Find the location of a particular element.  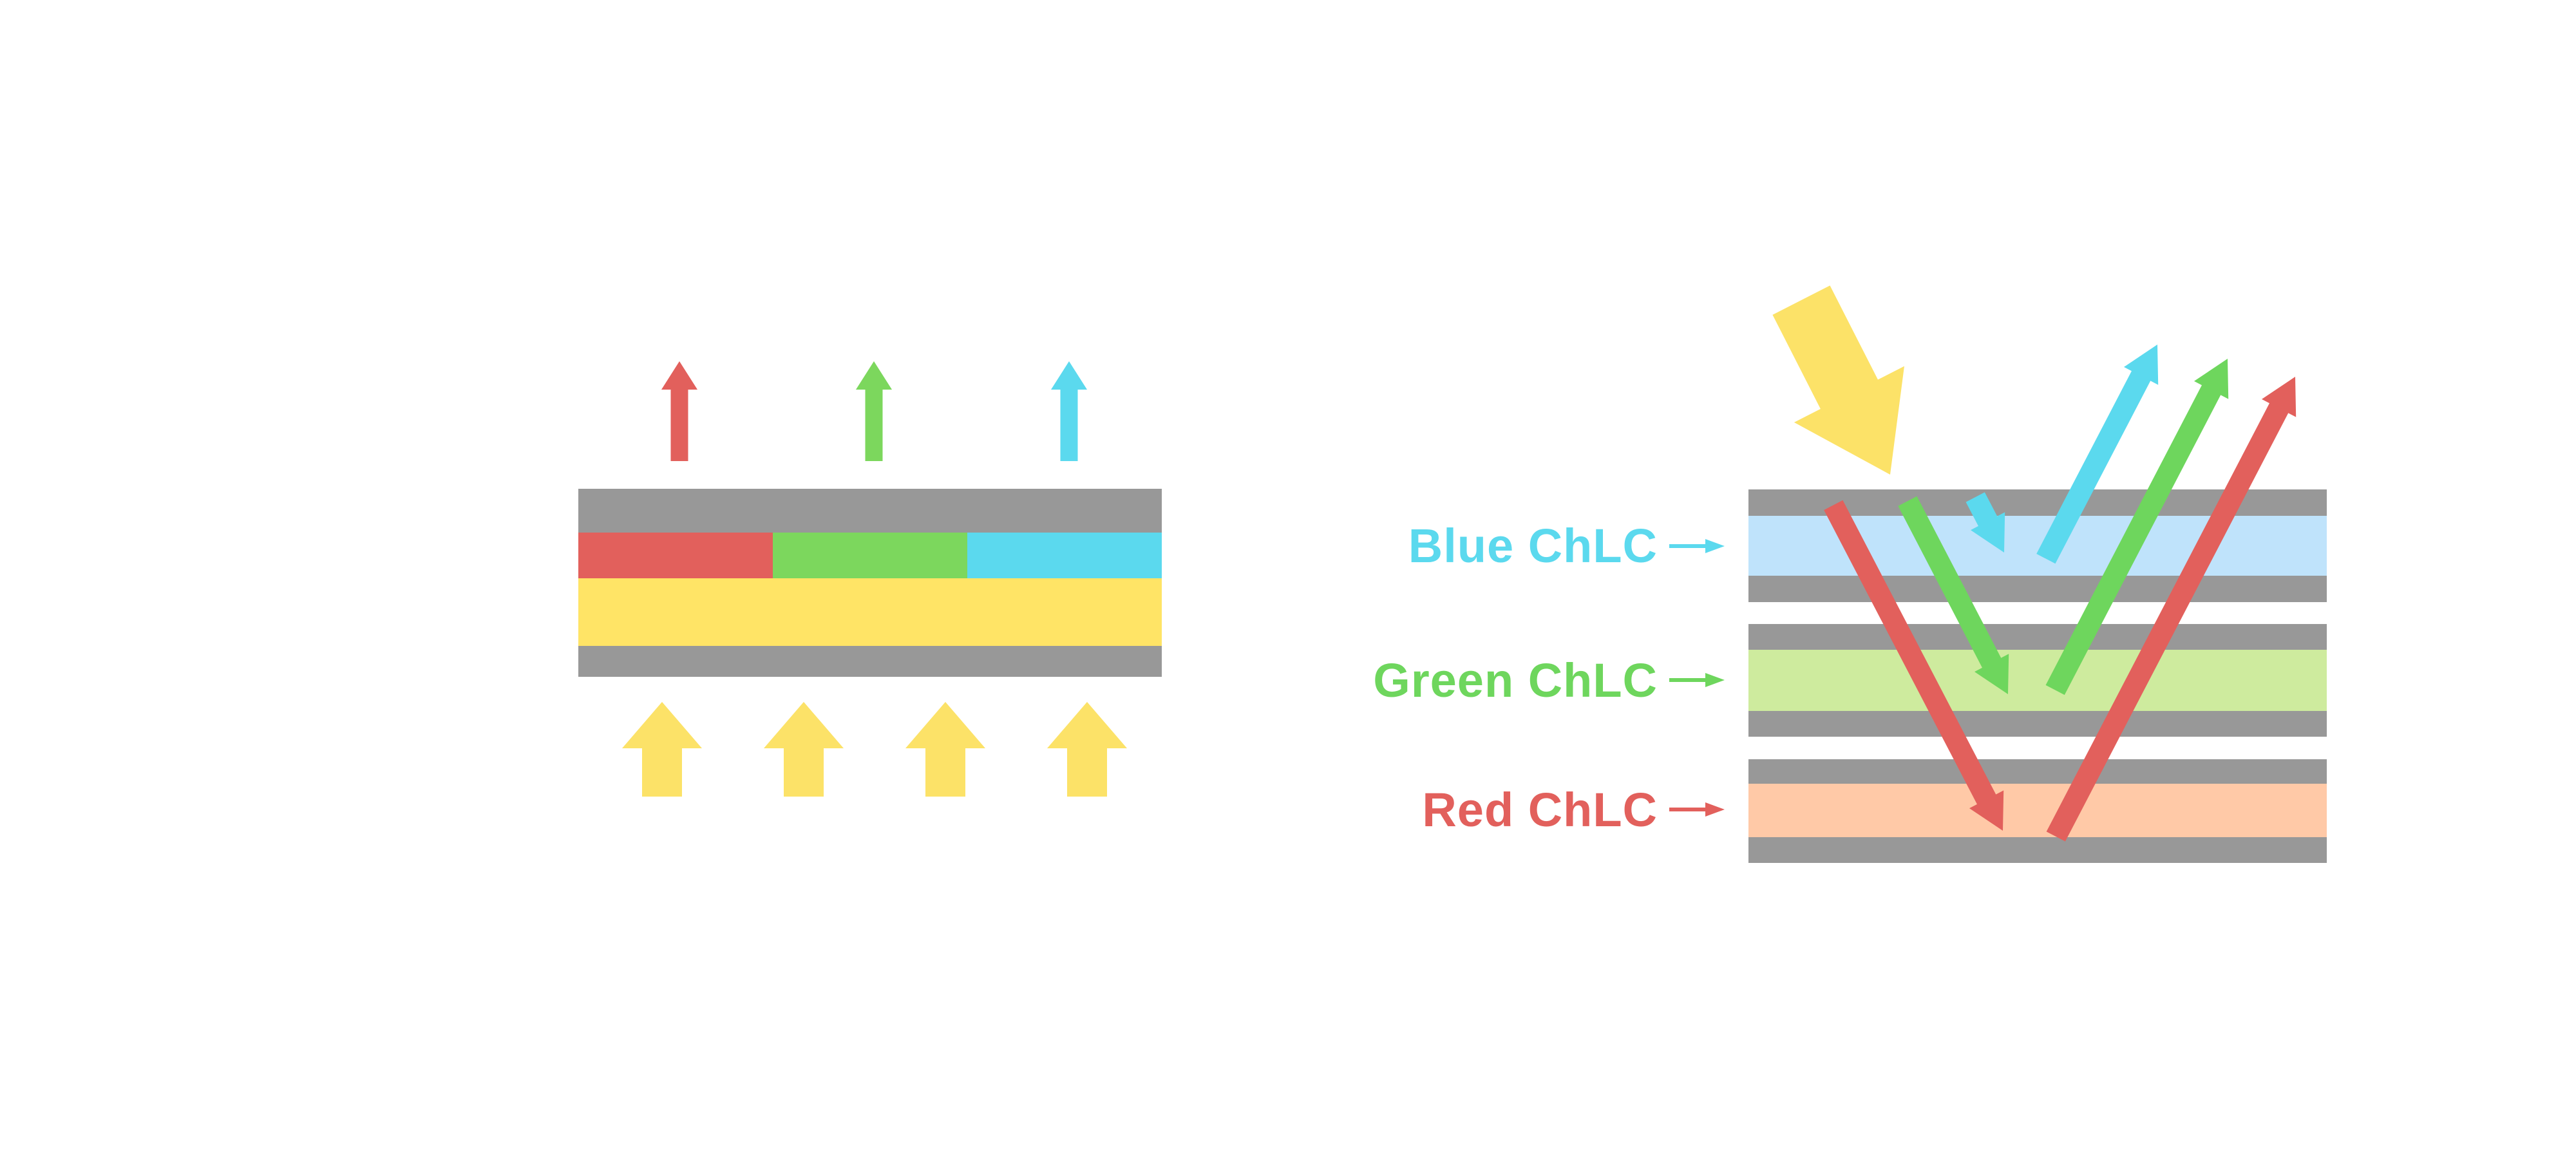

incident-light-arrow-icon is located at coordinates (1838, 380).